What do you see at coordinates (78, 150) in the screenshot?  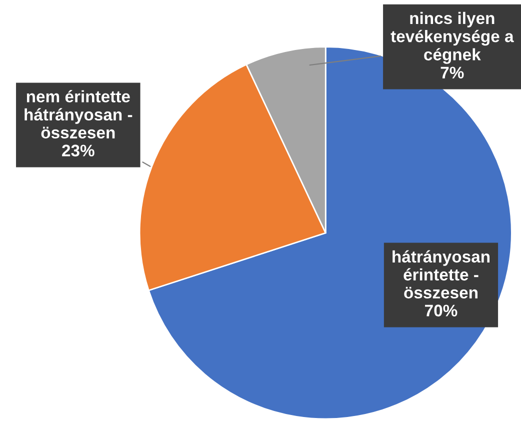 I see `data-label: 23%` at bounding box center [78, 150].